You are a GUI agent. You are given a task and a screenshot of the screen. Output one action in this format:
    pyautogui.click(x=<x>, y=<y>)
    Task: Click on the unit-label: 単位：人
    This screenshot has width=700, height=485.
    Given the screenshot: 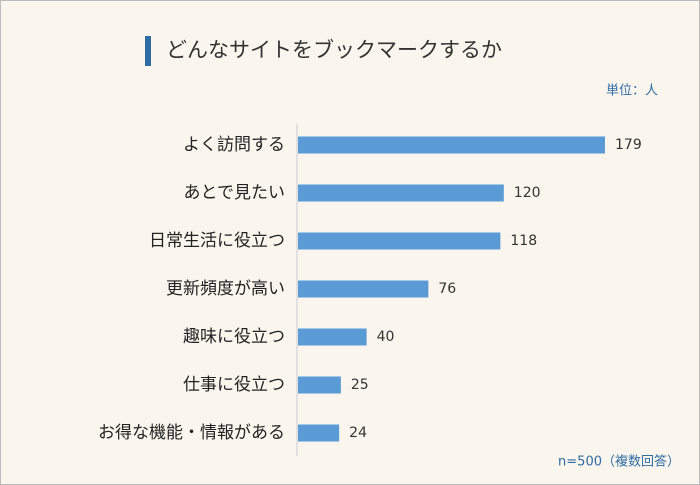 What is the action you would take?
    pyautogui.click(x=632, y=91)
    